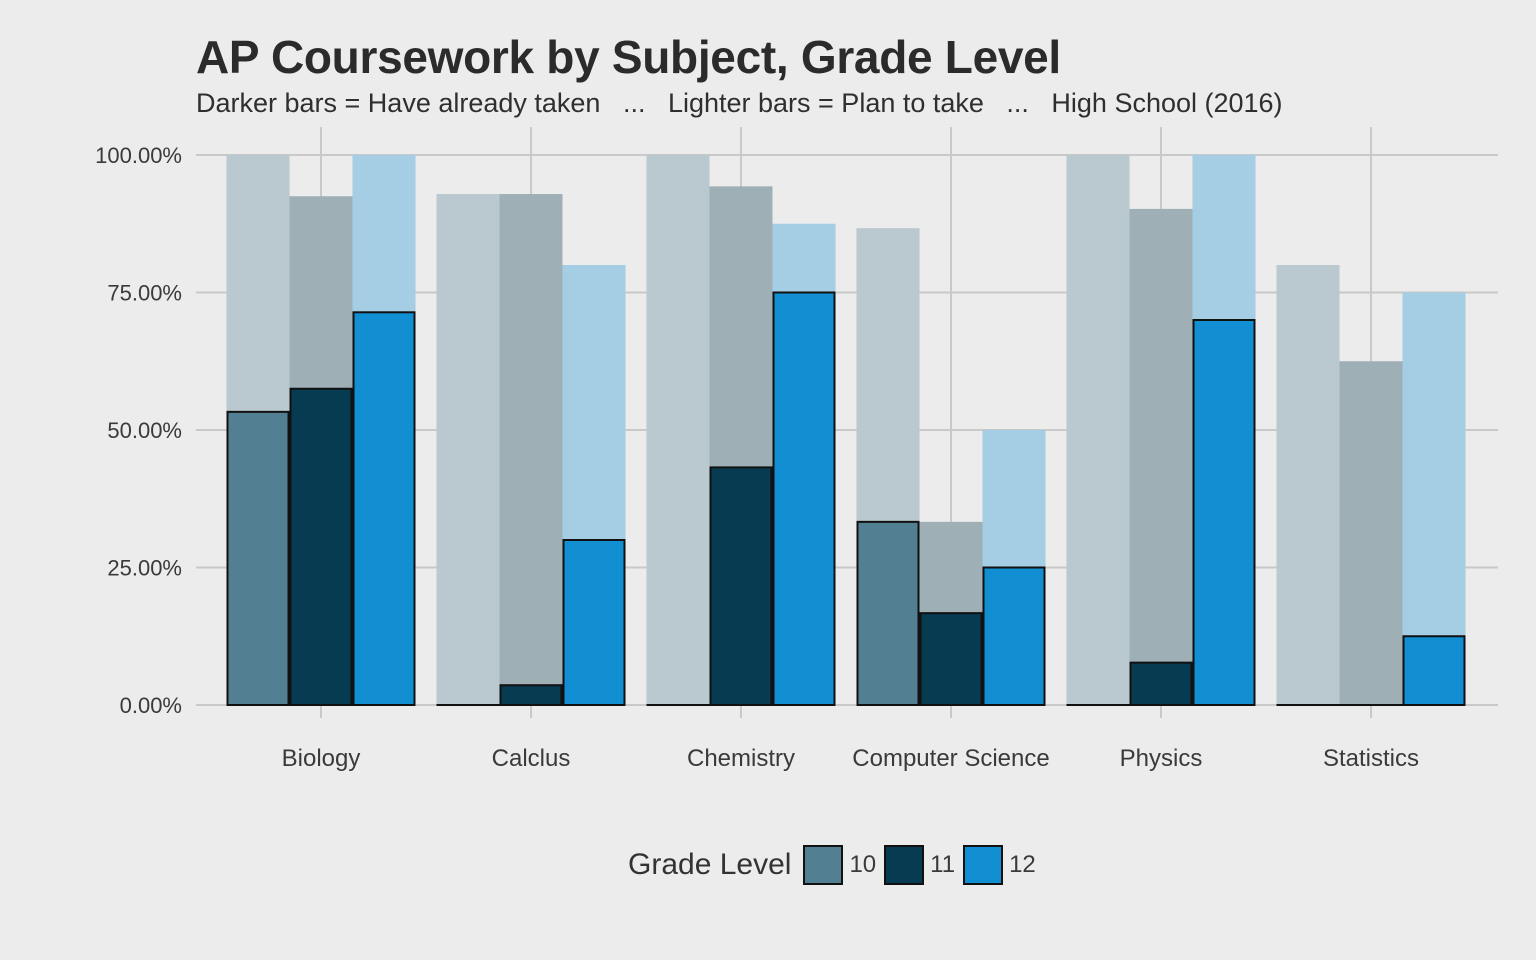 Image resolution: width=1536 pixels, height=960 pixels. I want to click on legend-label-10: 10, so click(863, 864).